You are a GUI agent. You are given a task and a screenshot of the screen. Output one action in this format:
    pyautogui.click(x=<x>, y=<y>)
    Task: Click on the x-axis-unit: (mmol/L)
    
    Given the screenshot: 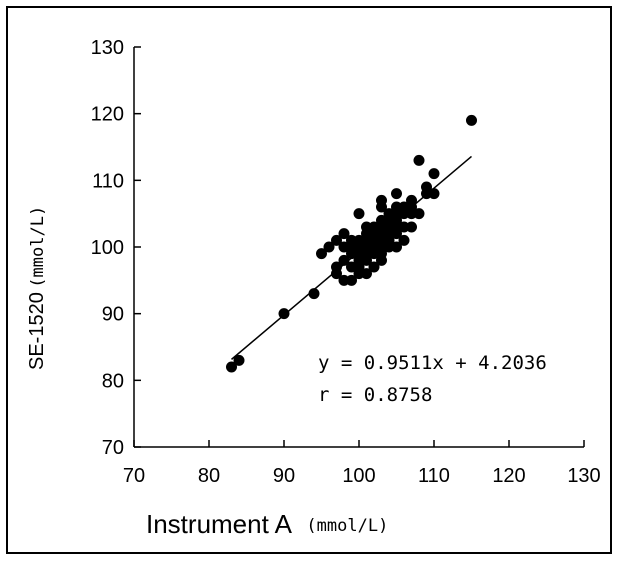 What is the action you would take?
    pyautogui.click(x=347, y=526)
    